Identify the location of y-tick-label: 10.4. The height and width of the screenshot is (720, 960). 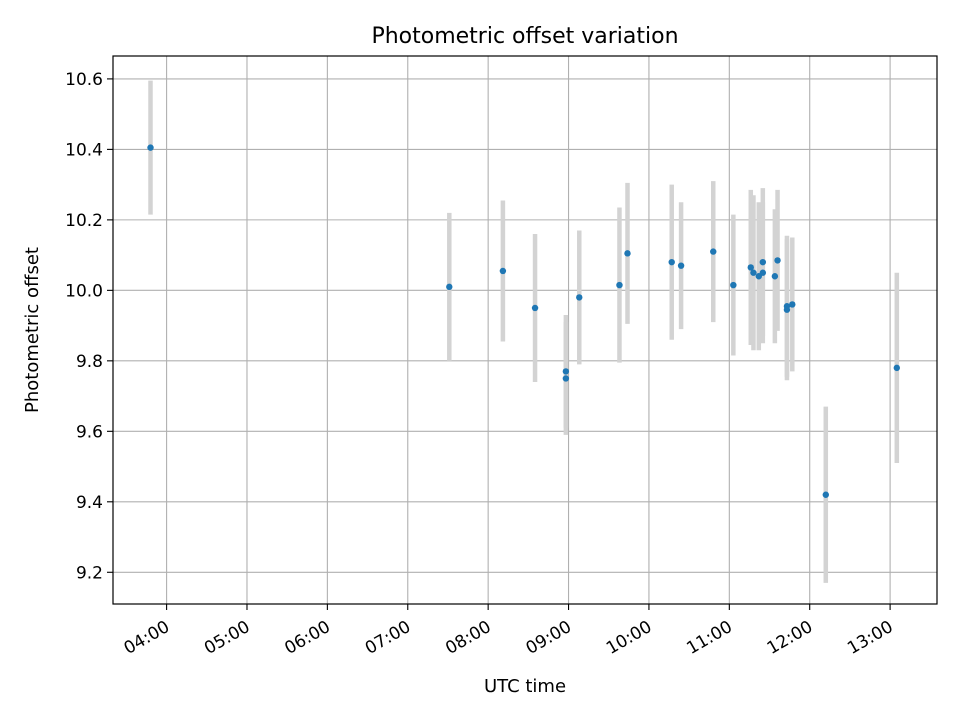
(84, 150).